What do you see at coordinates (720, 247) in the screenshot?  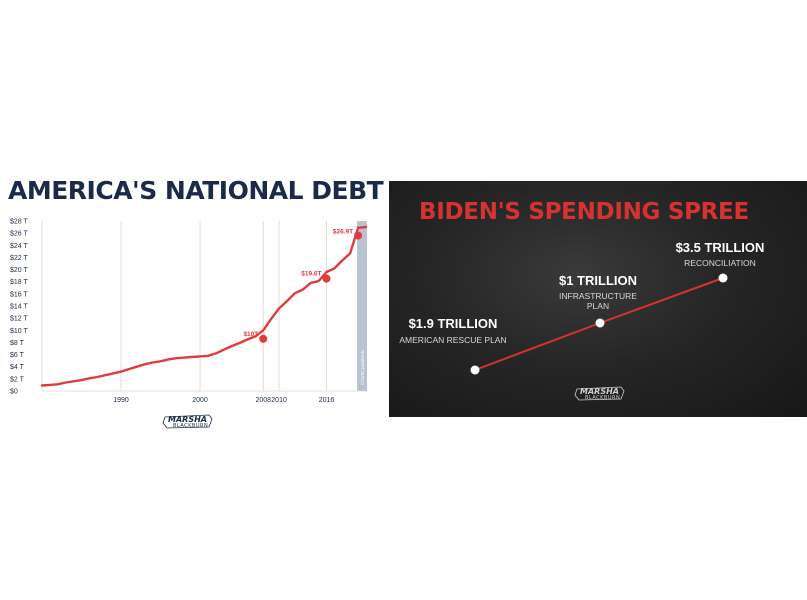 I see `point-value: $3.5 TRILLION` at bounding box center [720, 247].